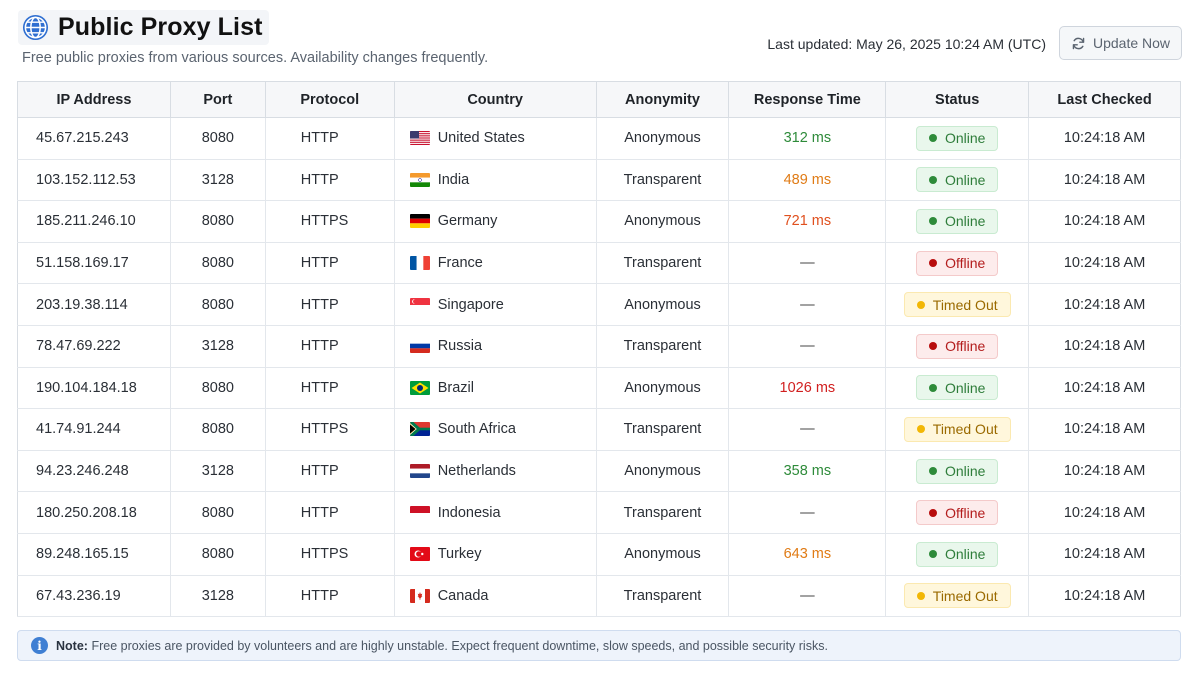 The image size is (1200, 675). I want to click on country-name: Germany, so click(467, 221).